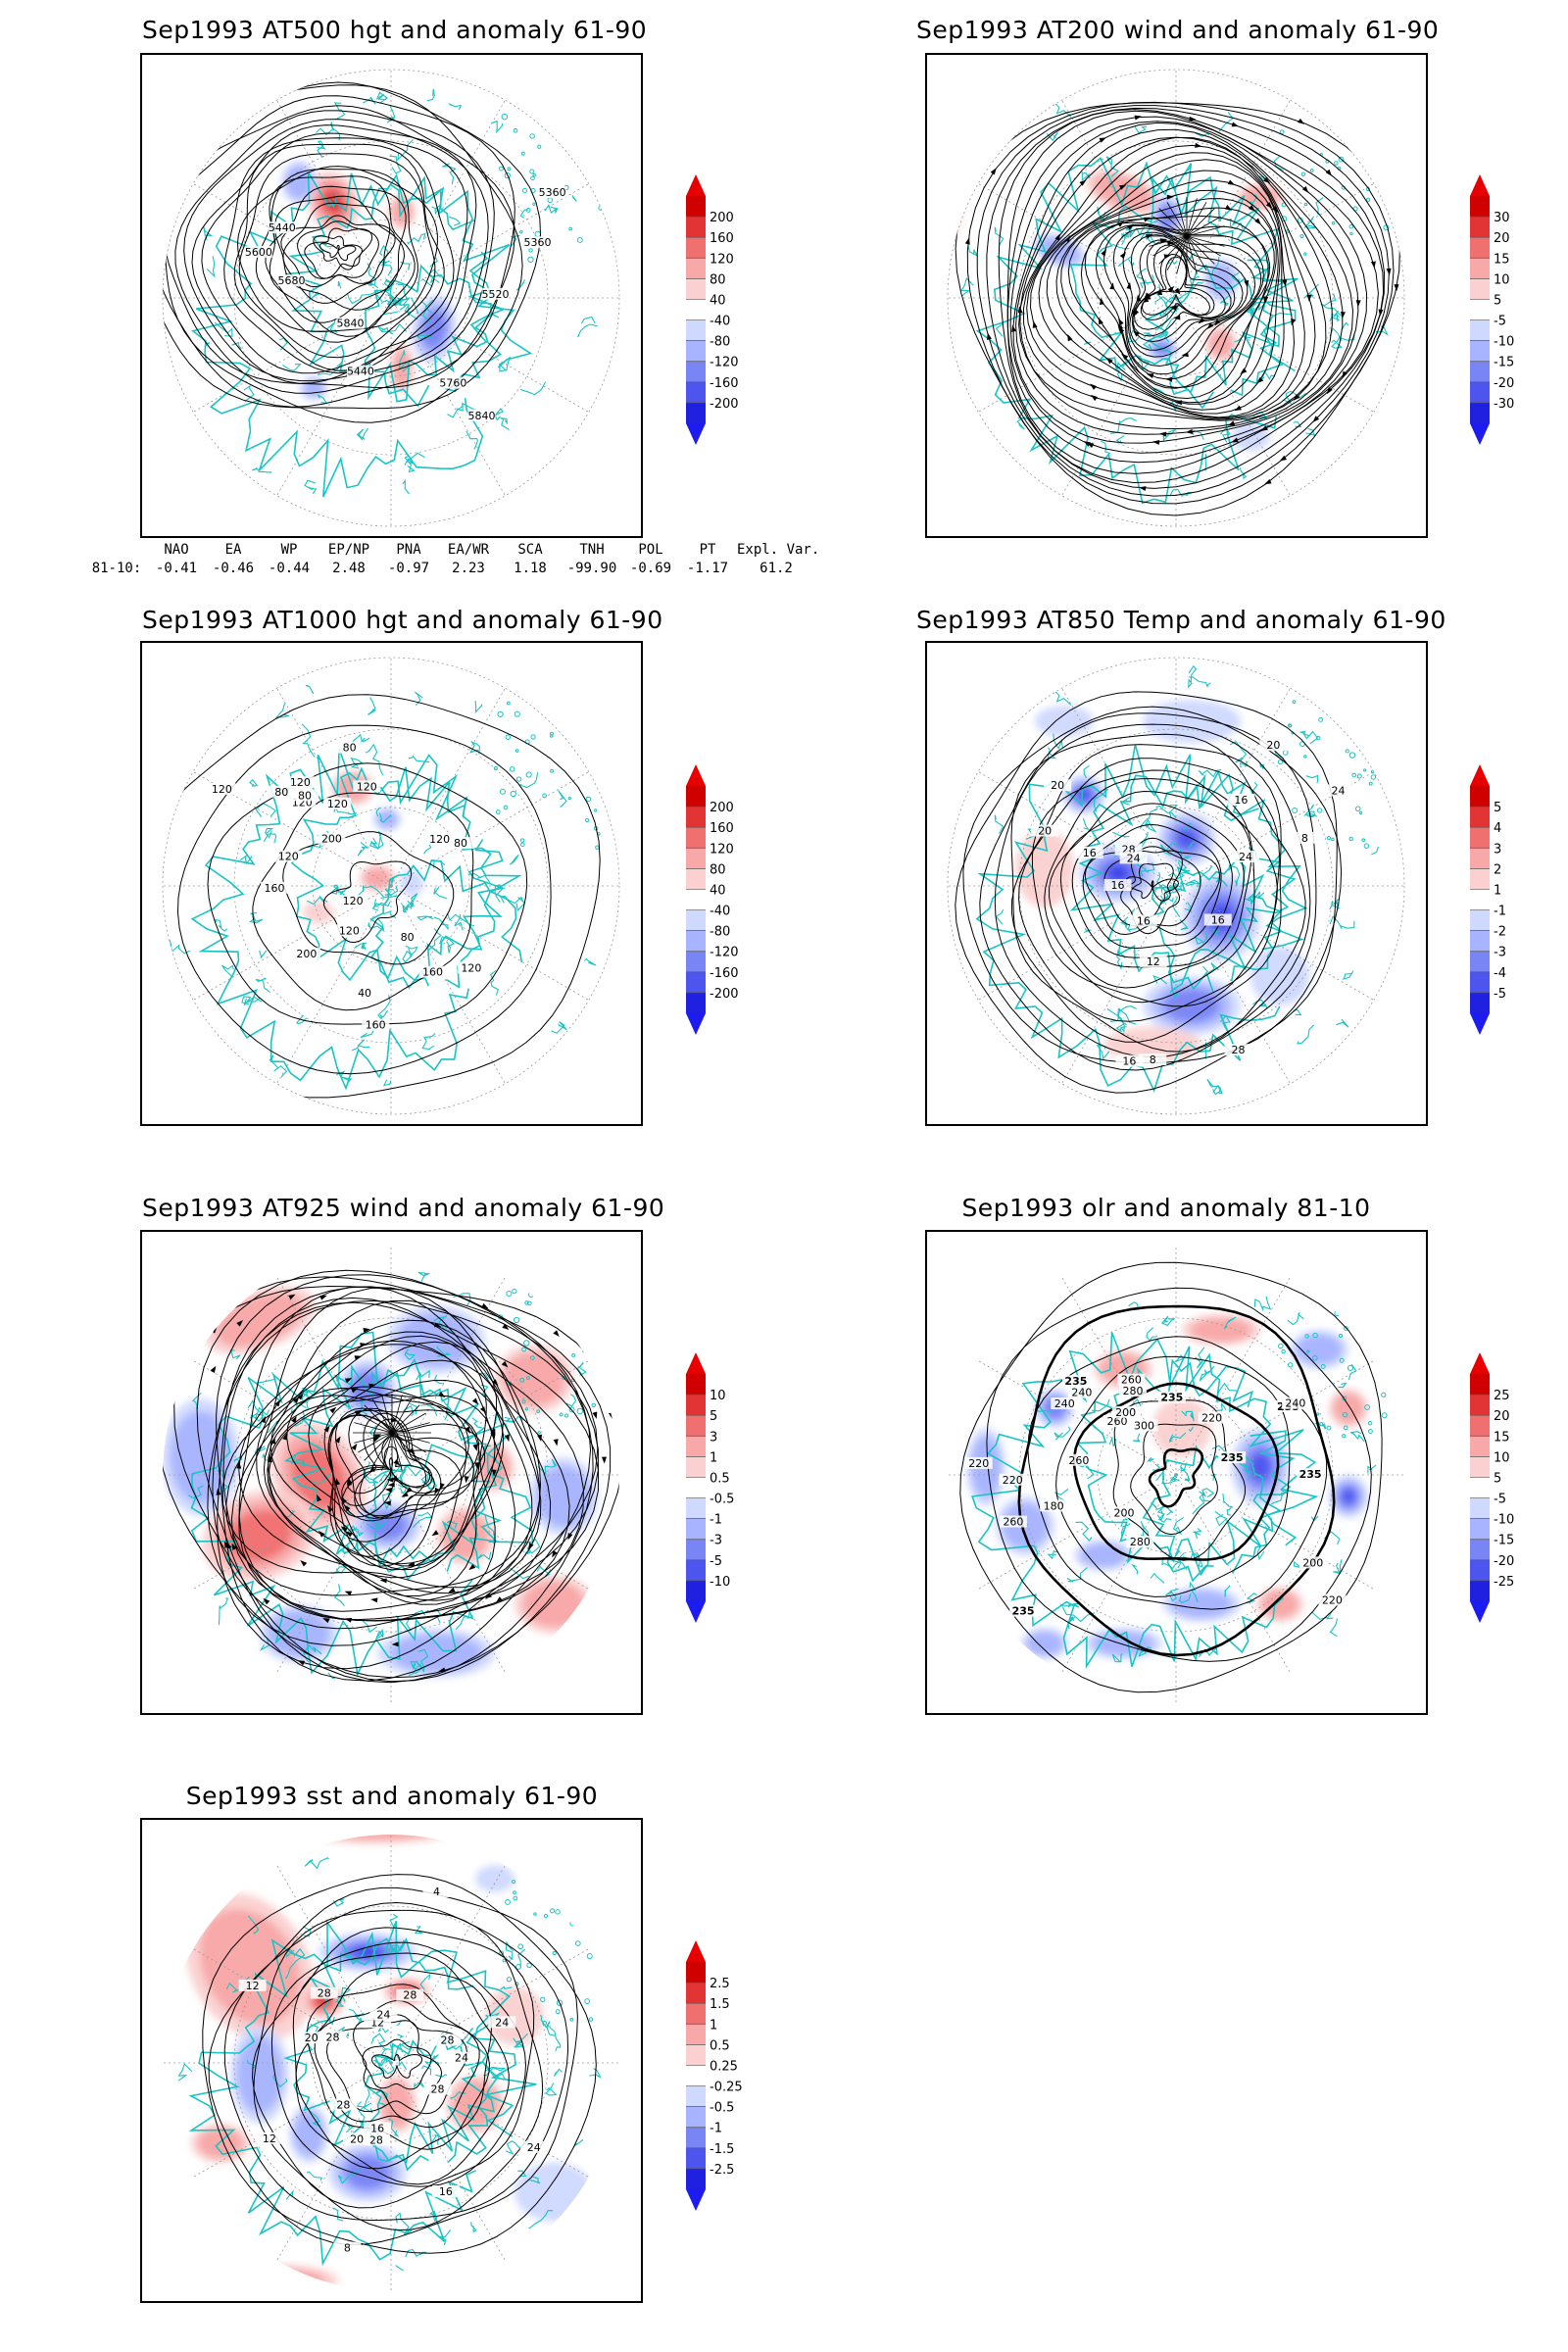 The width and height of the screenshot is (1568, 2352). Describe the element at coordinates (1504, 1582) in the screenshot. I see `colorbar-tick-label: -25` at that location.